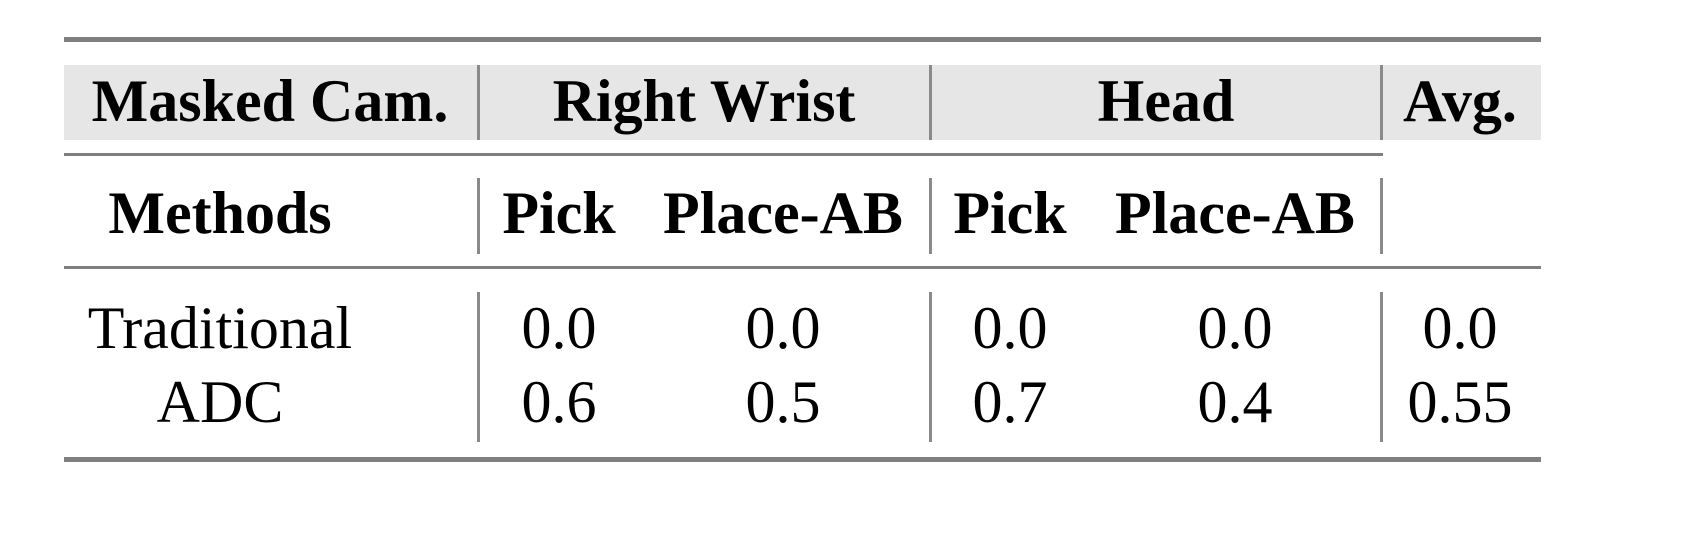 This screenshot has width=1698, height=536. What do you see at coordinates (1235, 402) in the screenshot?
I see `cell-h-place-ab: 0.4` at bounding box center [1235, 402].